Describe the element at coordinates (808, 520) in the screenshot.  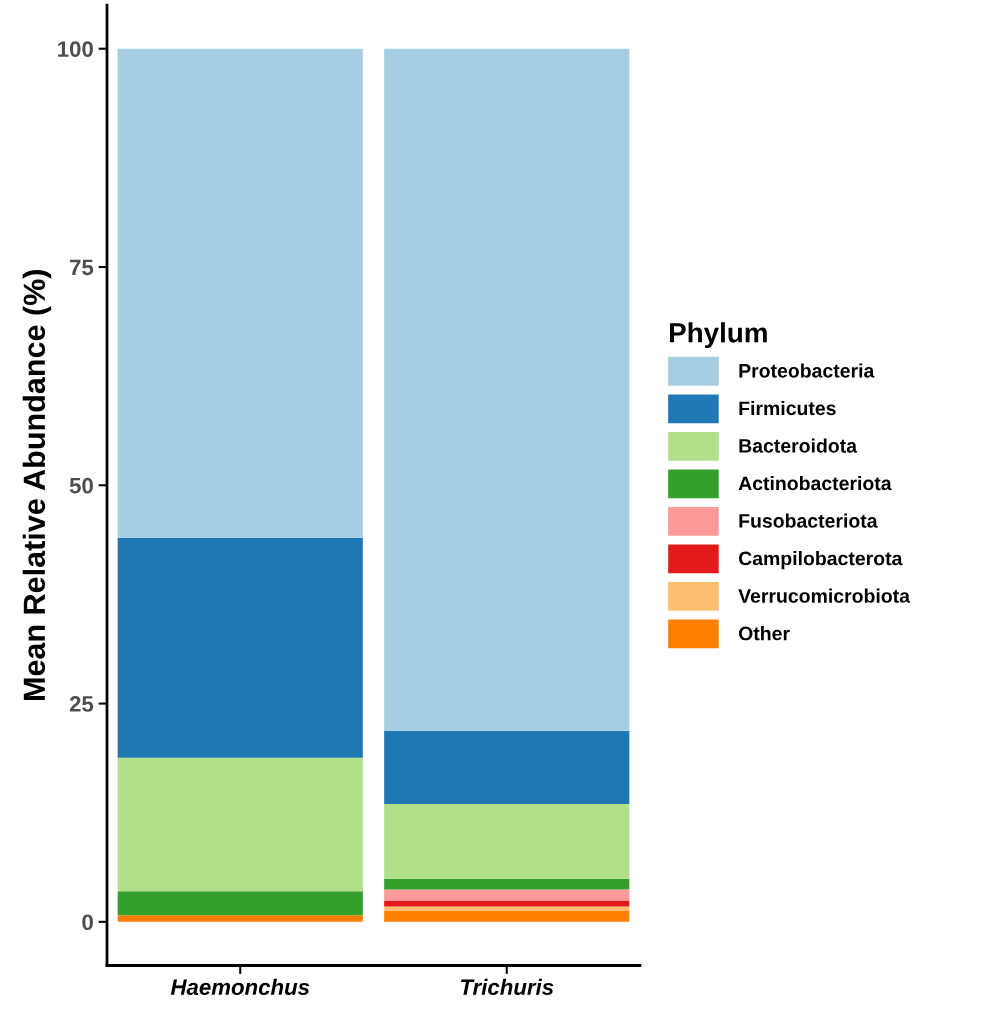
I see `legend-label: Fusobacteriota` at that location.